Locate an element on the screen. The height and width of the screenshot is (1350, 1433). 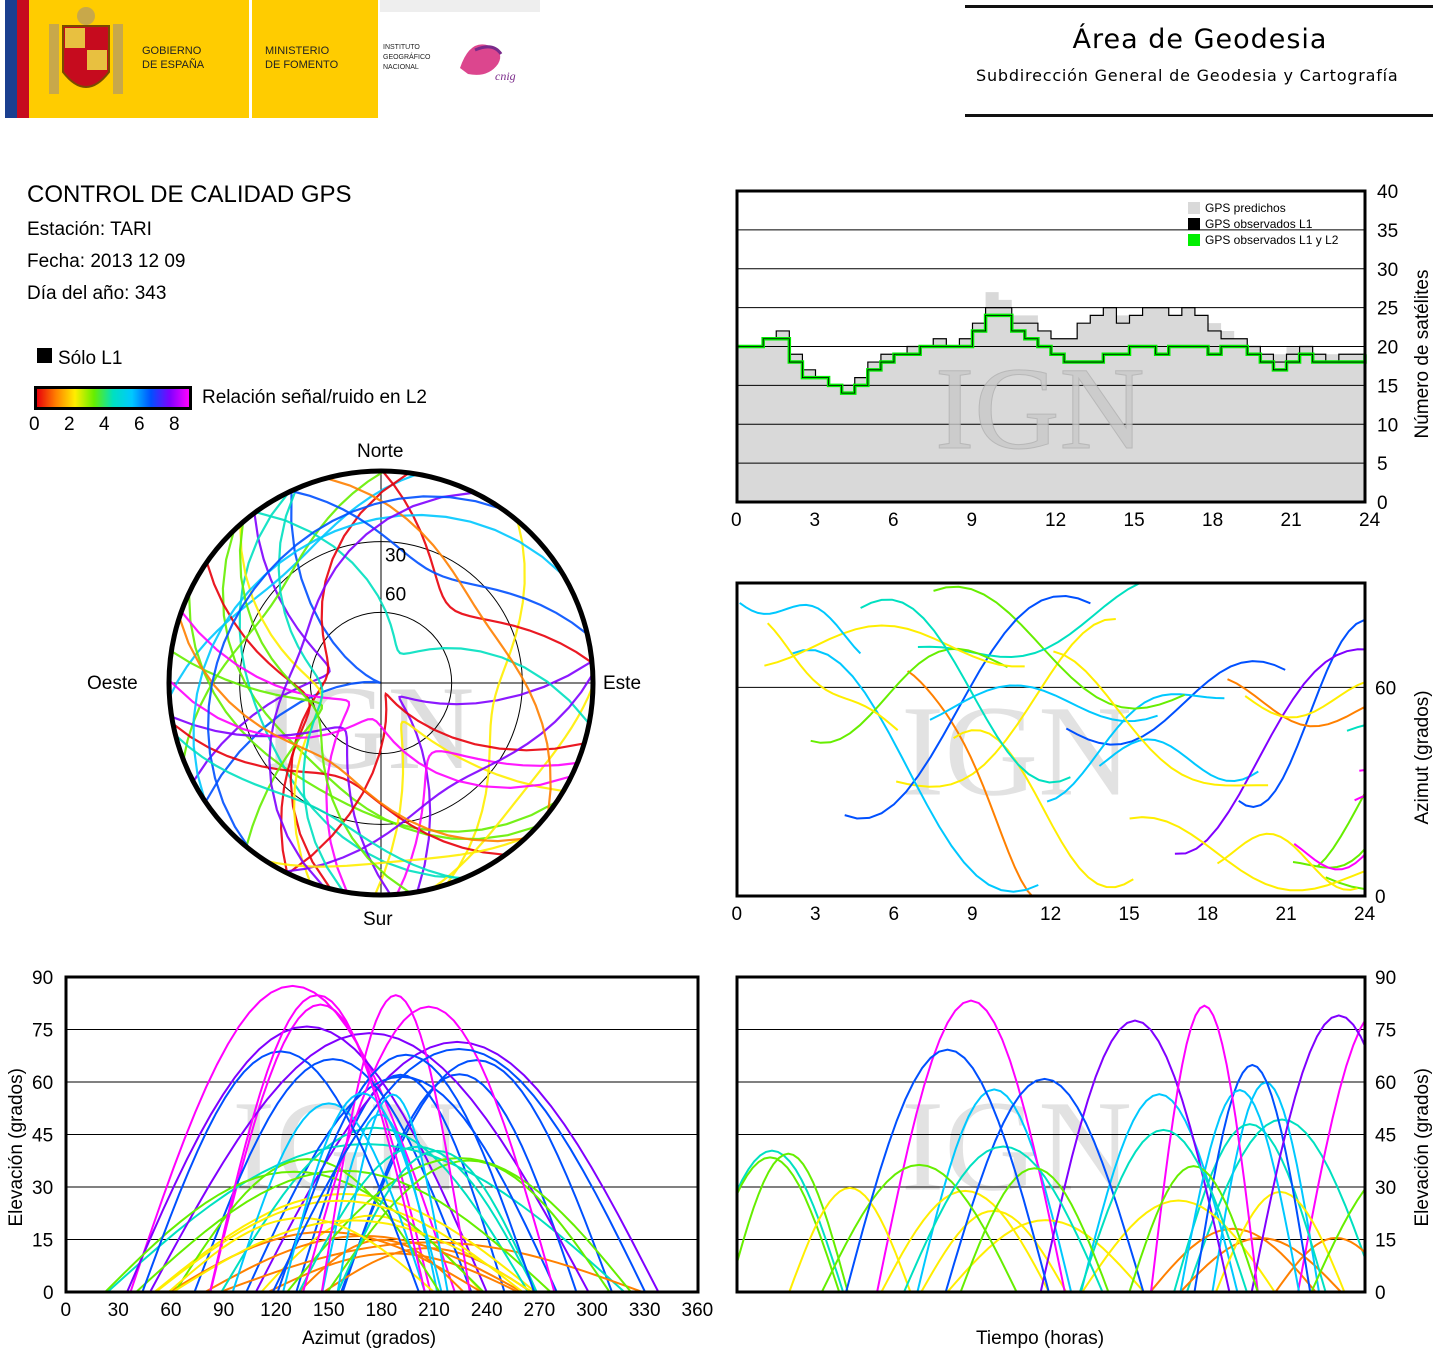
satellites-ytick-label: 25 is located at coordinates (1387, 309).